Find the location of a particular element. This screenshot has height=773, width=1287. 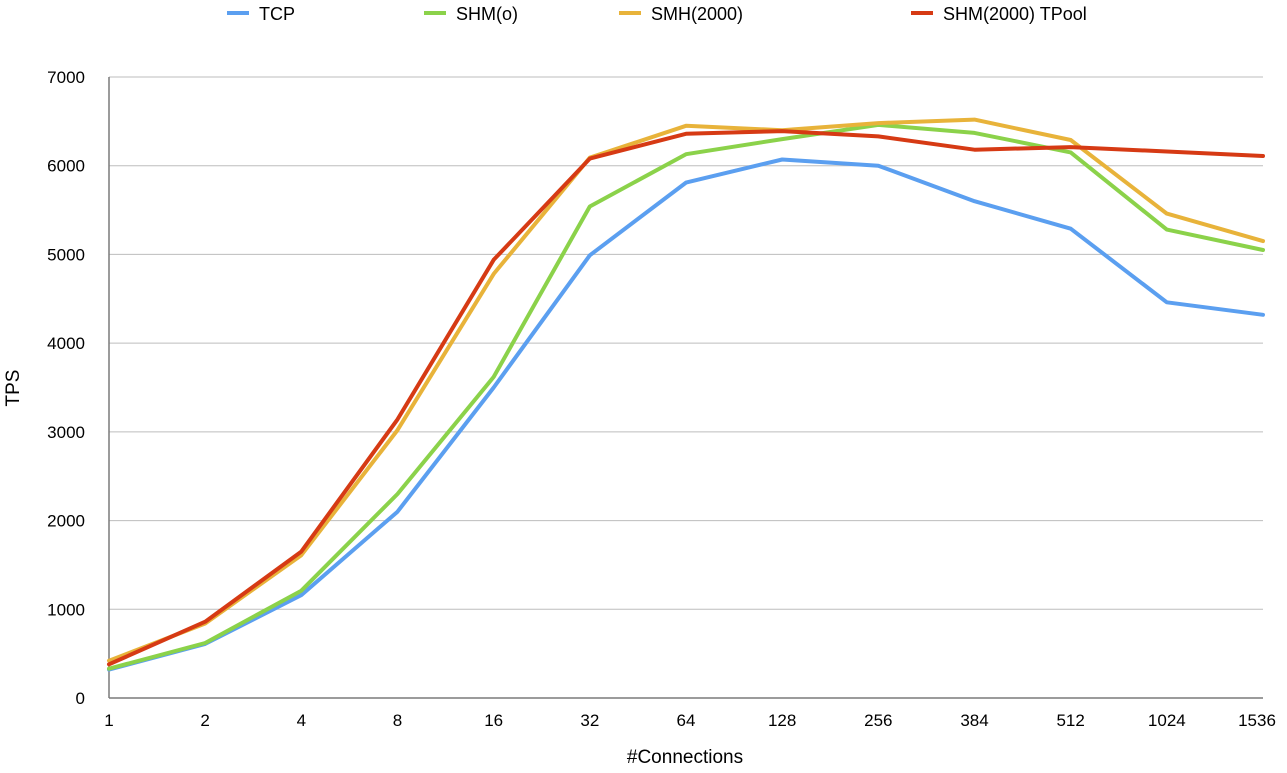

y-axis-title: TPS is located at coordinates (13, 388).